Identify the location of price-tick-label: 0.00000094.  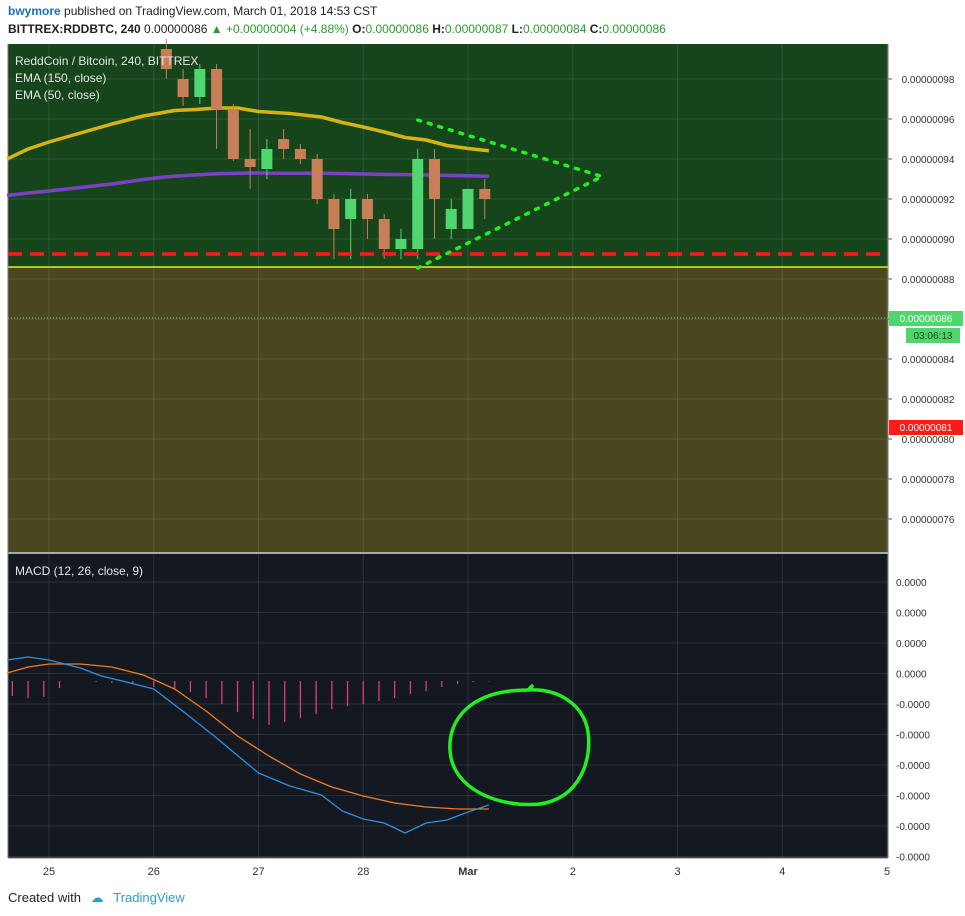
(928, 160).